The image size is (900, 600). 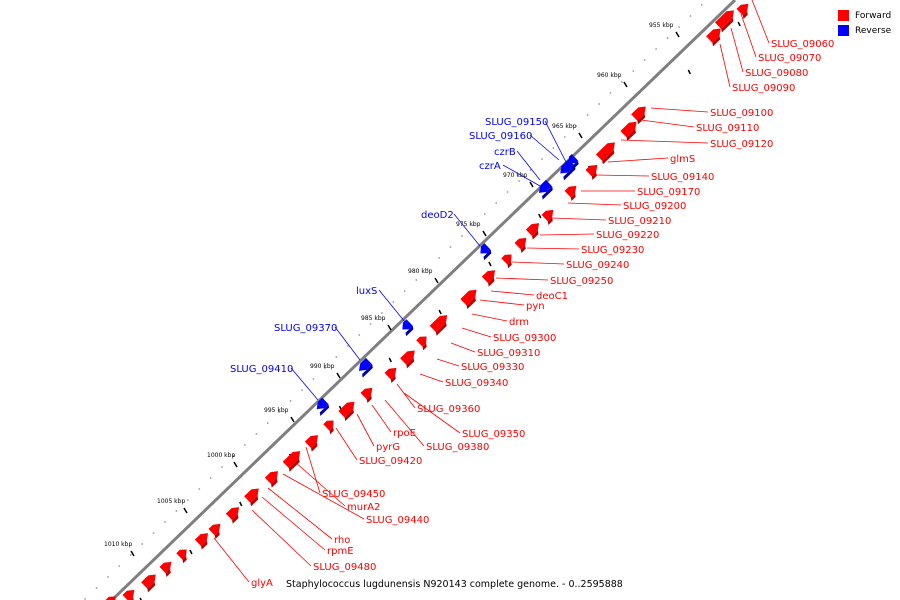 I want to click on scale-label: 980 kbp, so click(x=420, y=271).